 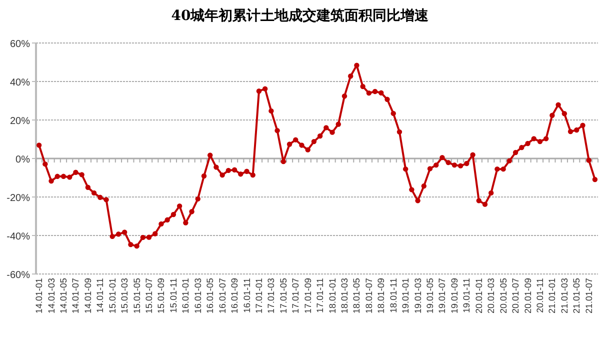 What do you see at coordinates (149, 296) in the screenshot?
I see `x-tick-label: 15.01-07` at bounding box center [149, 296].